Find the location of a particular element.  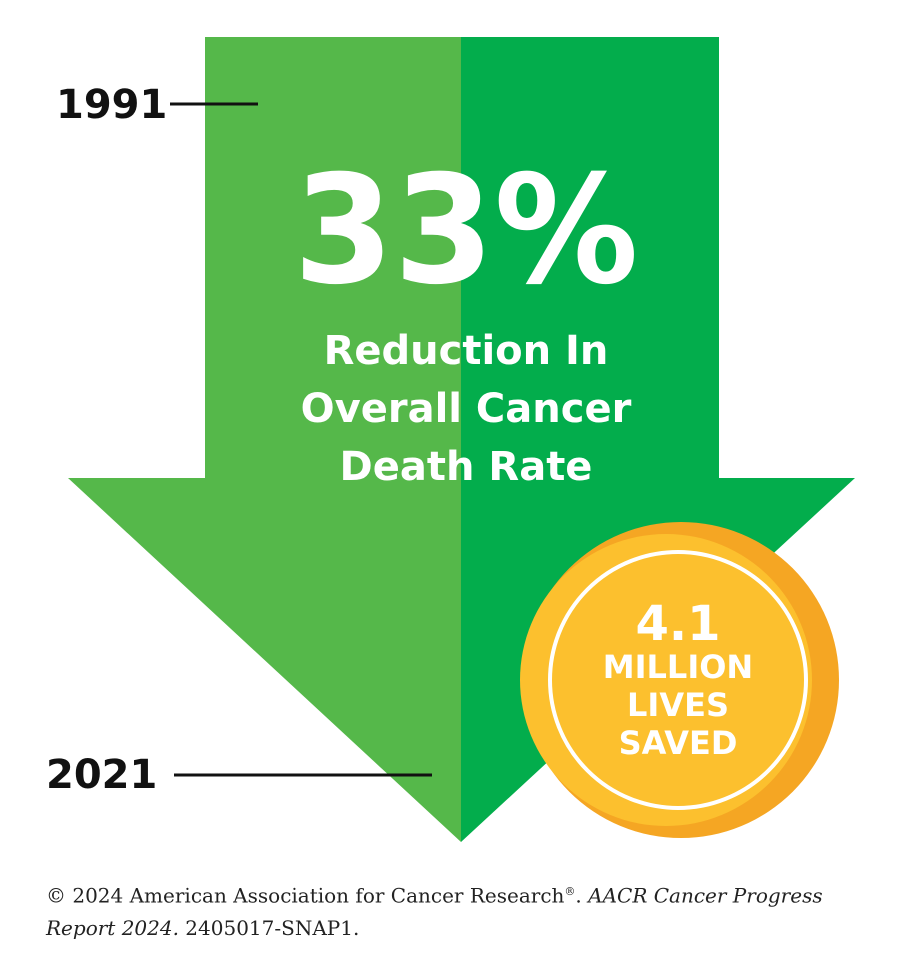

badge-line-1: MILLION is located at coordinates (678, 667).